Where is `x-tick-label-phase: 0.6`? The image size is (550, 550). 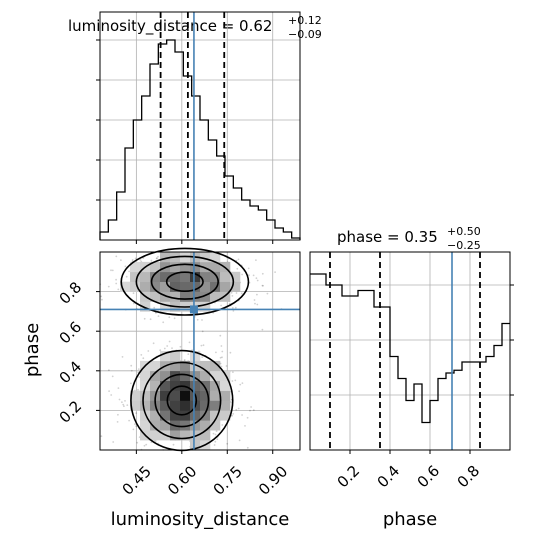 x-tick-label-phase: 0.6 is located at coordinates (429, 477).